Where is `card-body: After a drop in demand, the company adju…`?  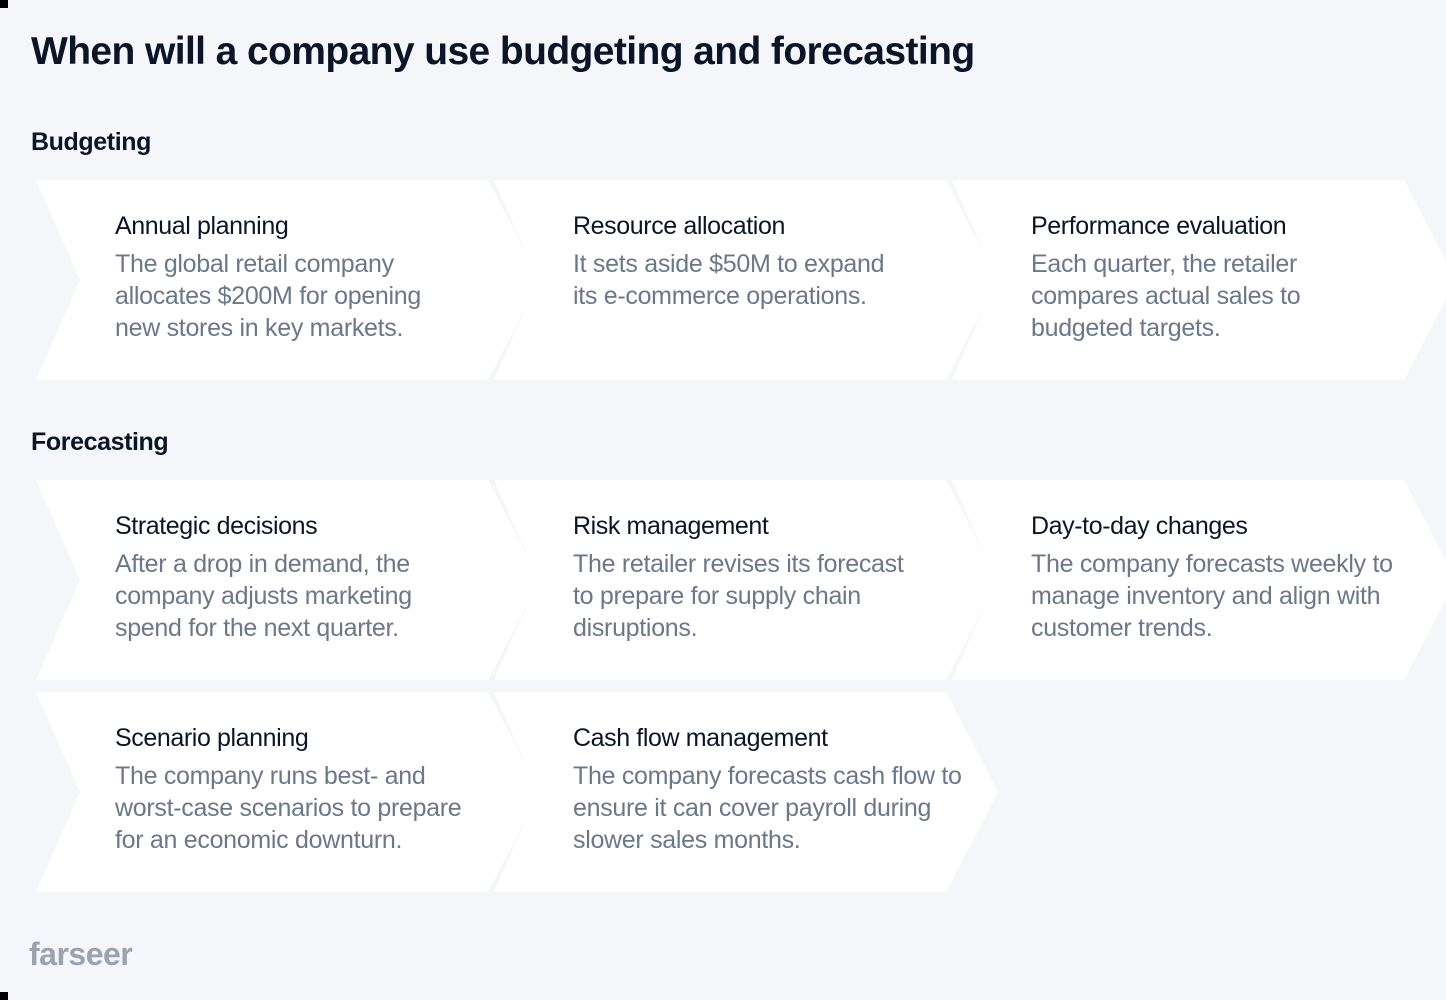
card-body: After a drop in demand, the company adju… is located at coordinates (263, 596).